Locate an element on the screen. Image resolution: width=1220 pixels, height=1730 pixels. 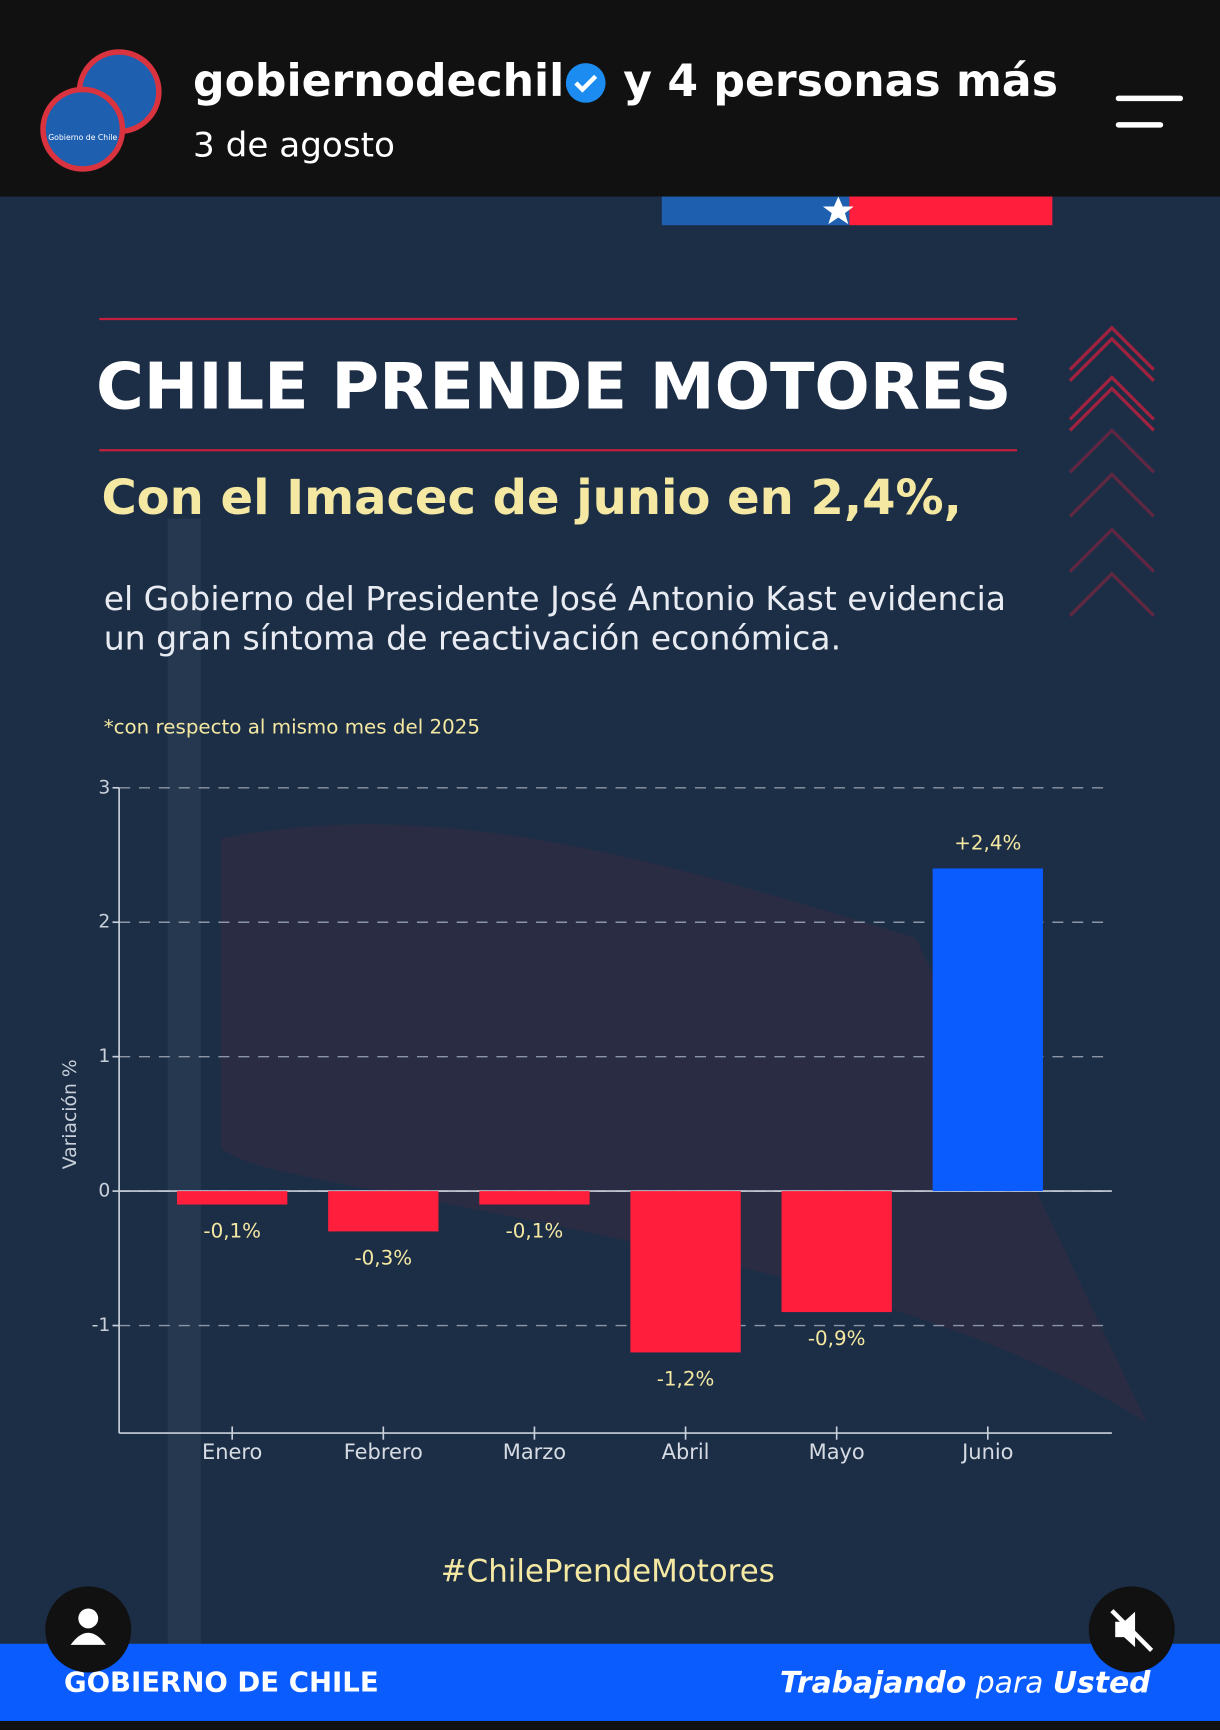
y-tick-label: 0 is located at coordinates (104, 1191).